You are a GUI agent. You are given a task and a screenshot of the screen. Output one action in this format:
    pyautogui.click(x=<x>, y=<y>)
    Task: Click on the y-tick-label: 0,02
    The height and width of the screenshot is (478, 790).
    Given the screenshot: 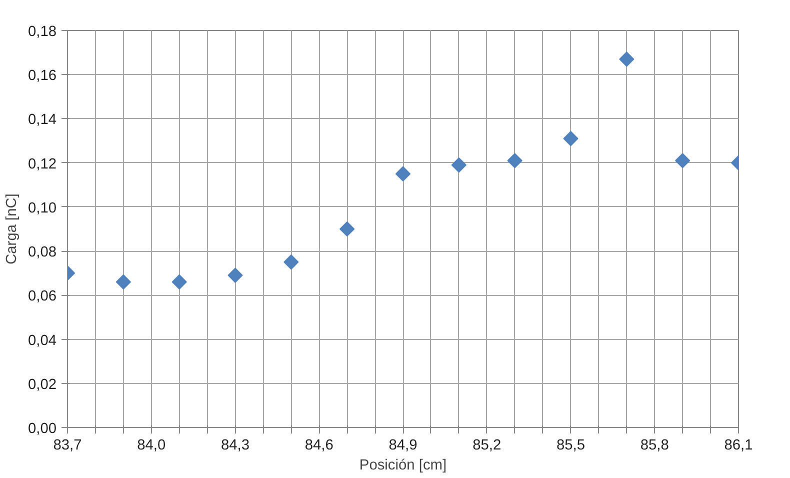 What is the action you would take?
    pyautogui.click(x=42, y=384)
    